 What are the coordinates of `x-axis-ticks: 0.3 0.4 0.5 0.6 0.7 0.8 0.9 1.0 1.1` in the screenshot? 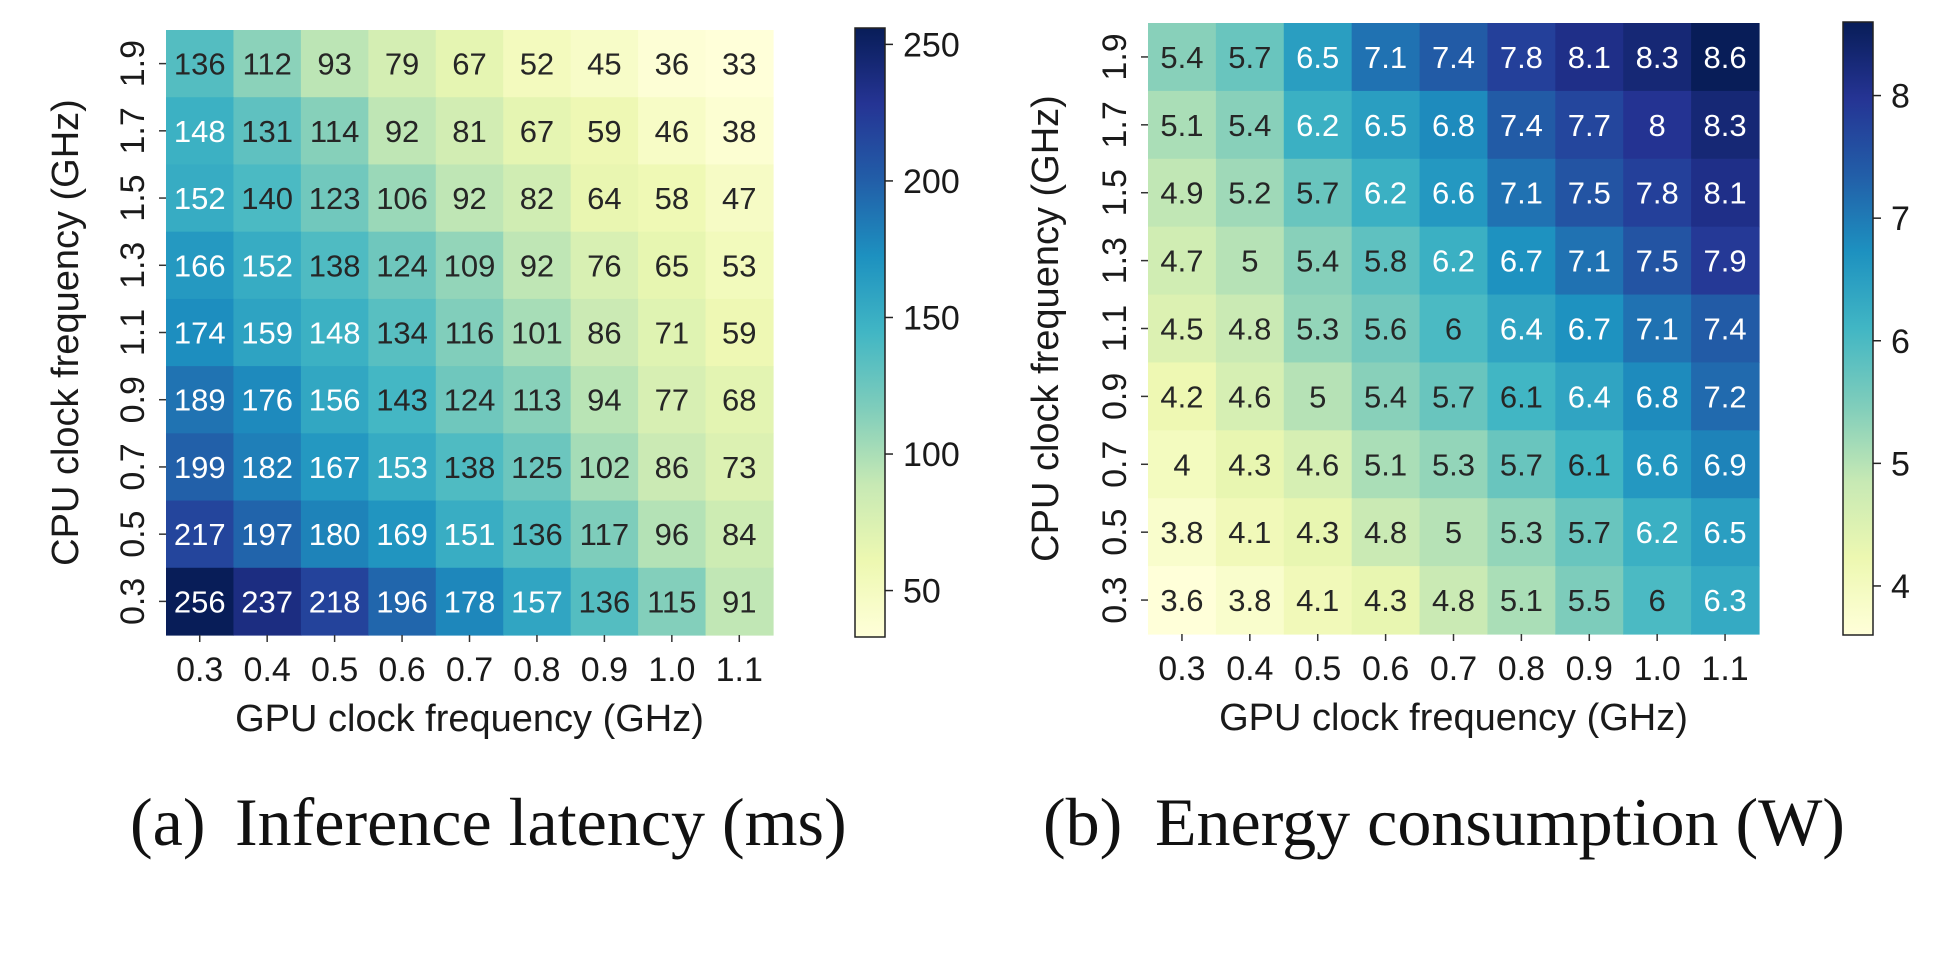 It's located at (469, 662).